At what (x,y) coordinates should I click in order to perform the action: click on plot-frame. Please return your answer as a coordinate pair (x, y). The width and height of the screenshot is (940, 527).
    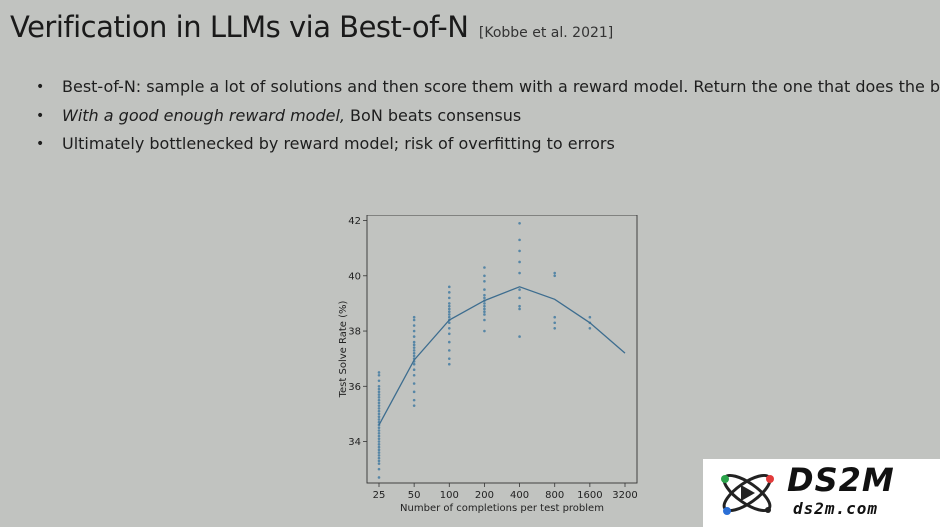
    Looking at the image, I should click on (502, 349).